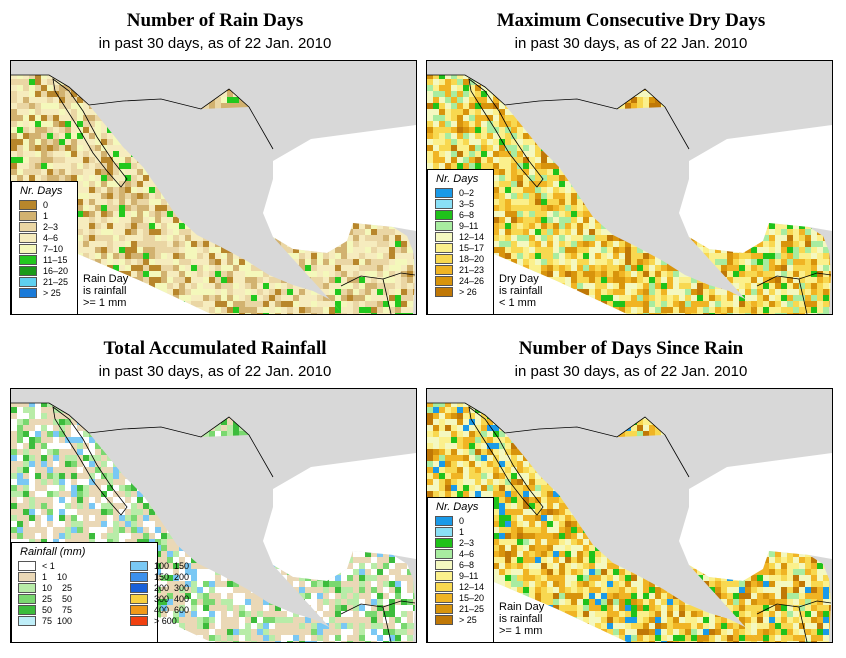  I want to click on legend-item: > 25, so click(48, 292).